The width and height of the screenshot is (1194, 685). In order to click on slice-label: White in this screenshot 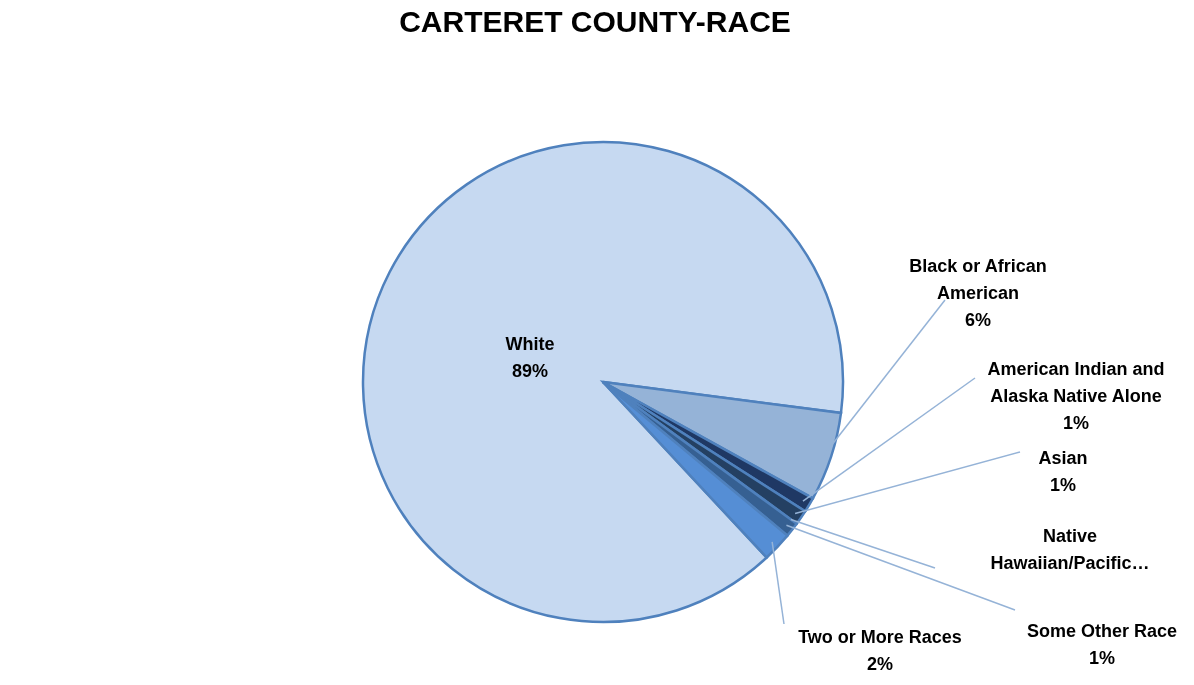, I will do `click(530, 344)`.